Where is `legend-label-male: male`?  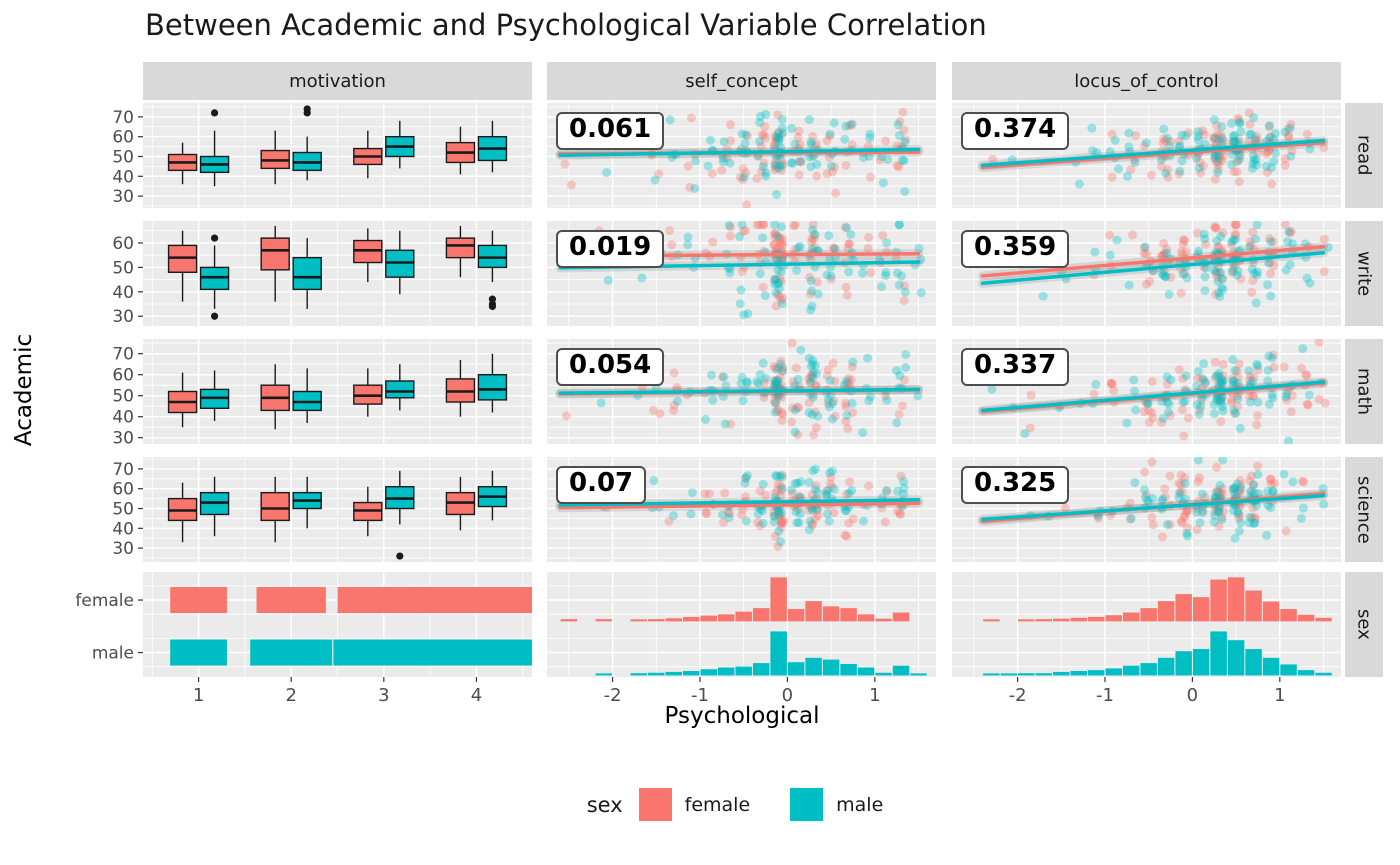
legend-label-male: male is located at coordinates (860, 804).